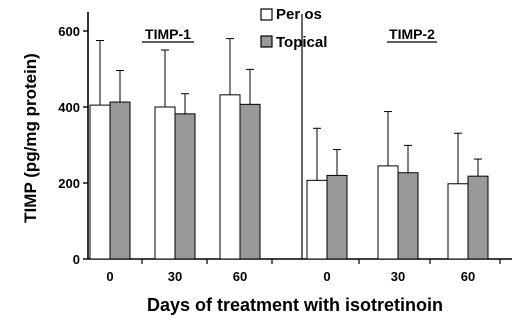 Image resolution: width=516 pixels, height=321 pixels. I want to click on panel-label-timp-2: TIMP-2, so click(412, 34).